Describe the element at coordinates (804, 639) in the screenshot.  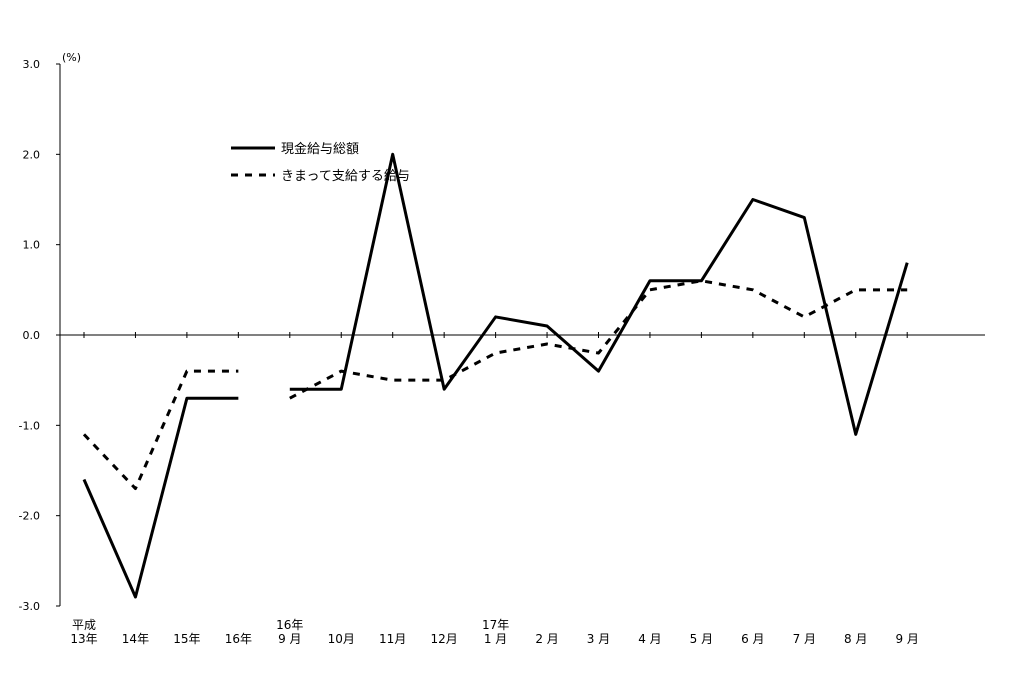
I see `x-tick-label: 7 月` at that location.